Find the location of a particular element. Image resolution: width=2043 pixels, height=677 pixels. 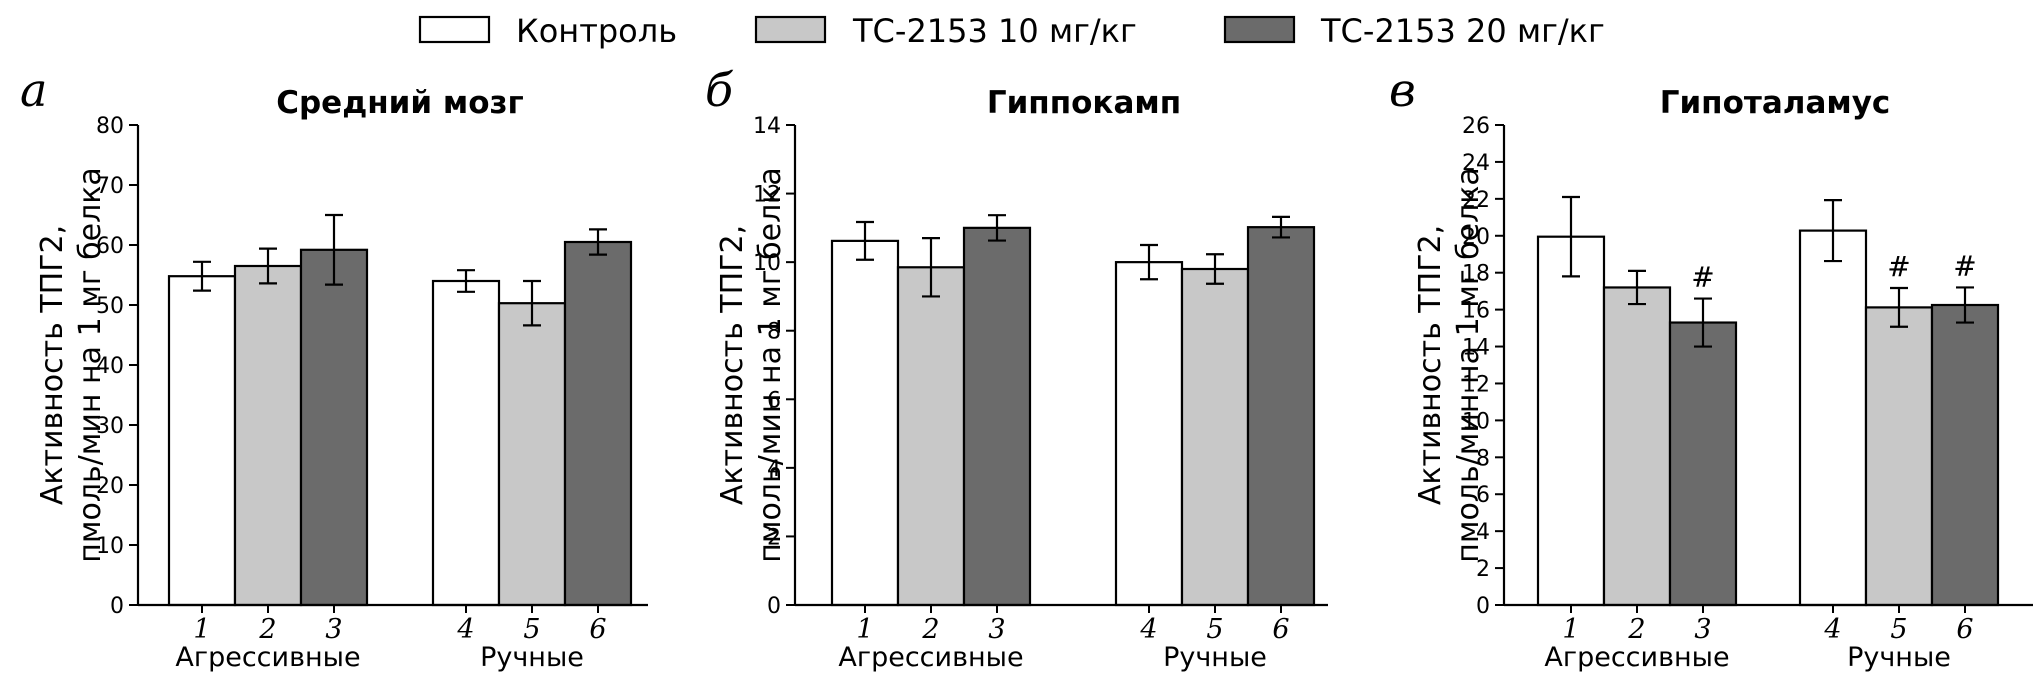

y-tick-label: 70 is located at coordinates (110, 186).